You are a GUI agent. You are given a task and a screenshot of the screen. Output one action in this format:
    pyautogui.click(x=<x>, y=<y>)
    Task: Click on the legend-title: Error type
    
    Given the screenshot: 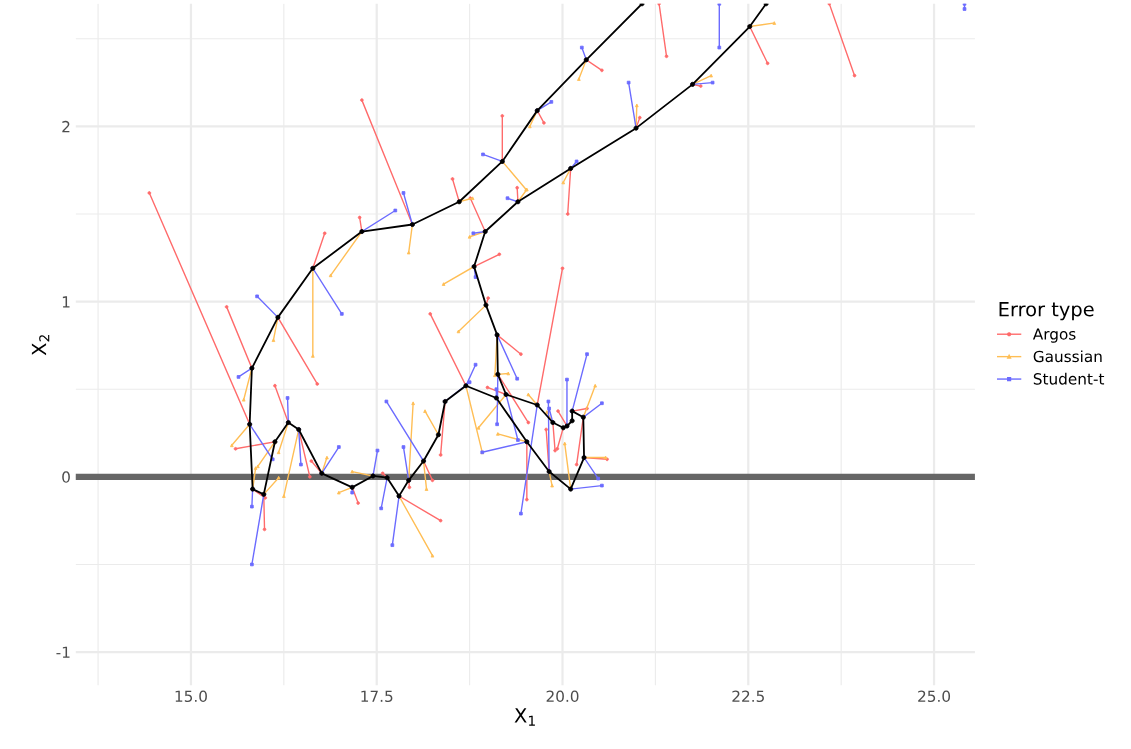 What is the action you would take?
    pyautogui.click(x=1046, y=311)
    